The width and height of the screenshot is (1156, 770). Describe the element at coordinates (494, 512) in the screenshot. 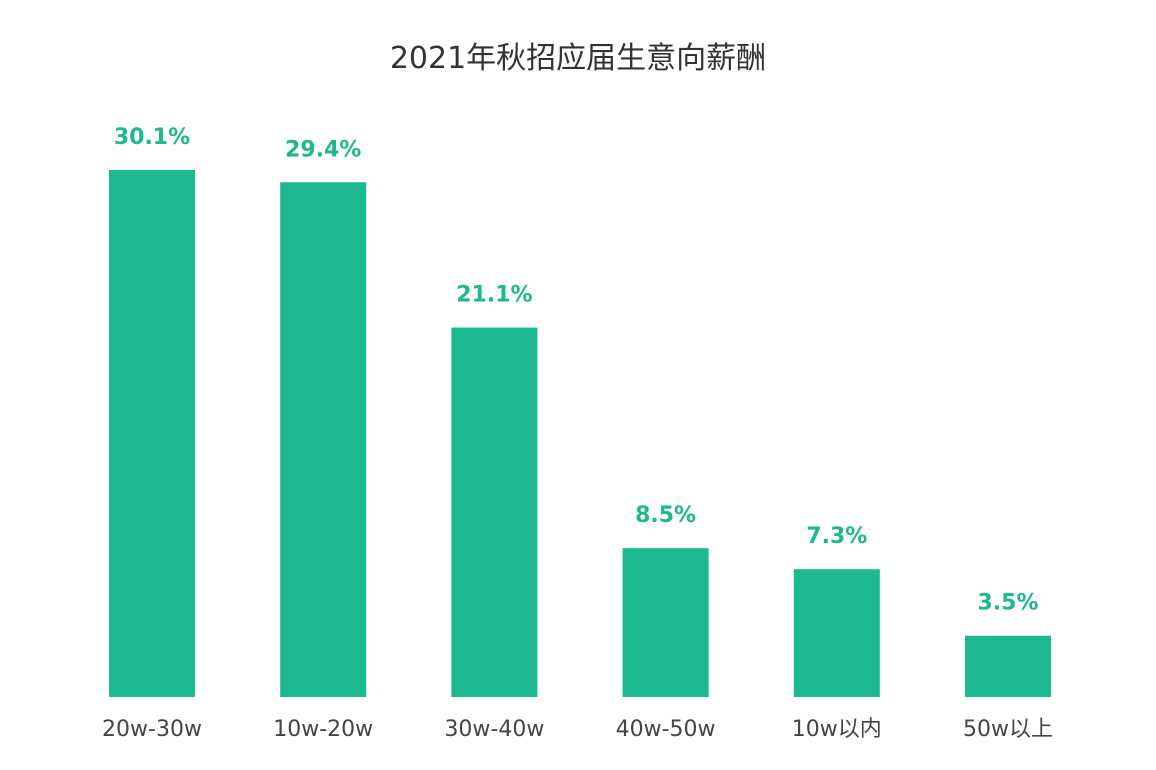

I see `bar-30w-40w` at that location.